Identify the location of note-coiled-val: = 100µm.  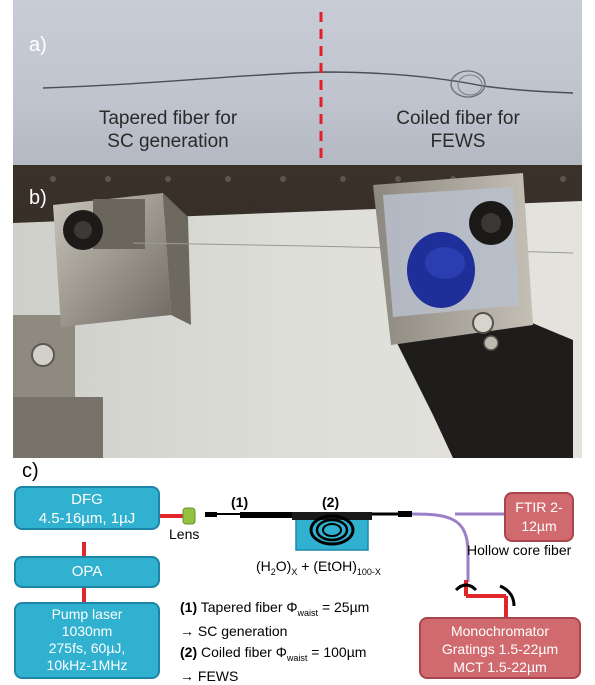
(337, 652).